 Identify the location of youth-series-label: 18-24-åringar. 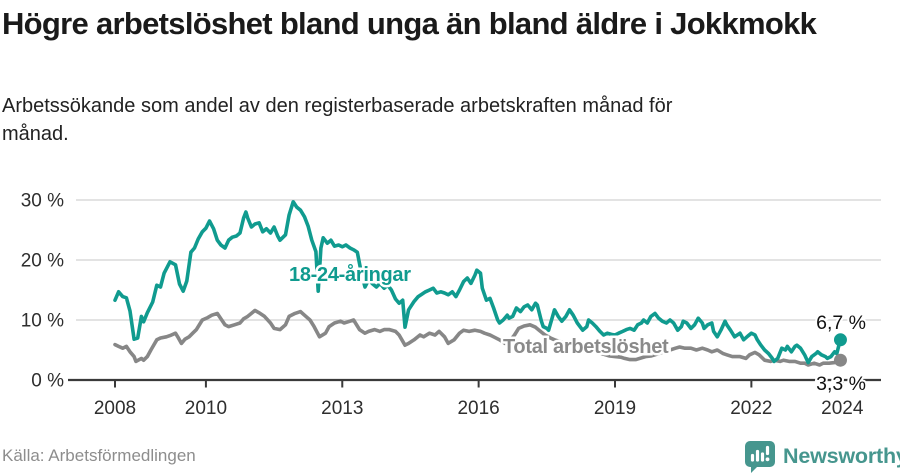
(350, 274).